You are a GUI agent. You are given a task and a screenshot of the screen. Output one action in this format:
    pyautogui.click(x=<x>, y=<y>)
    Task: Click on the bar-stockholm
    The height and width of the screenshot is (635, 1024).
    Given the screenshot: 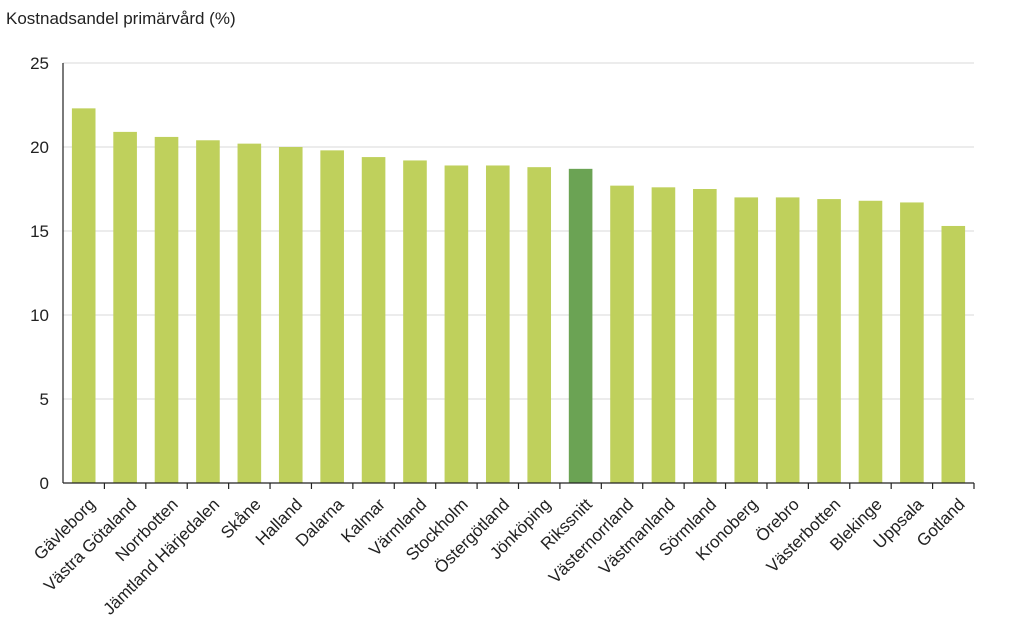 What is the action you would take?
    pyautogui.click(x=456, y=324)
    